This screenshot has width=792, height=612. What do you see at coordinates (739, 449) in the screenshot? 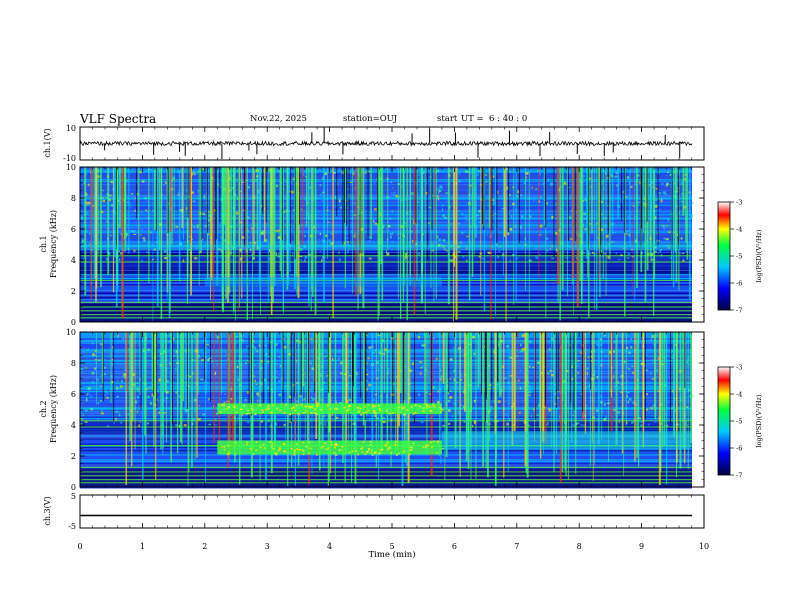
I see `colorbar-tick-label: -6` at bounding box center [739, 449].